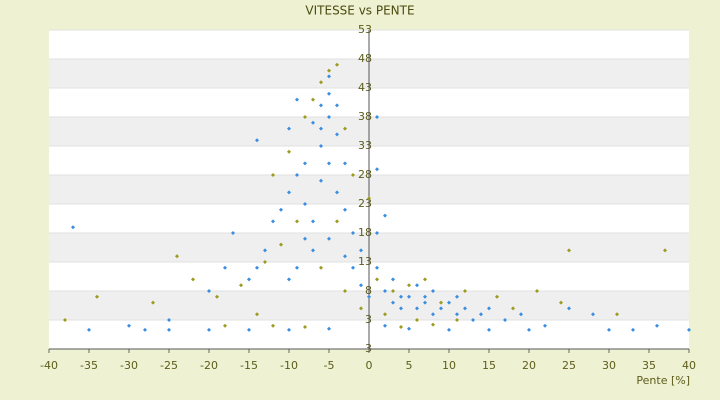  What do you see at coordinates (359, 11) in the screenshot?
I see `chart-title: VITESSE vs PENTE` at bounding box center [359, 11].